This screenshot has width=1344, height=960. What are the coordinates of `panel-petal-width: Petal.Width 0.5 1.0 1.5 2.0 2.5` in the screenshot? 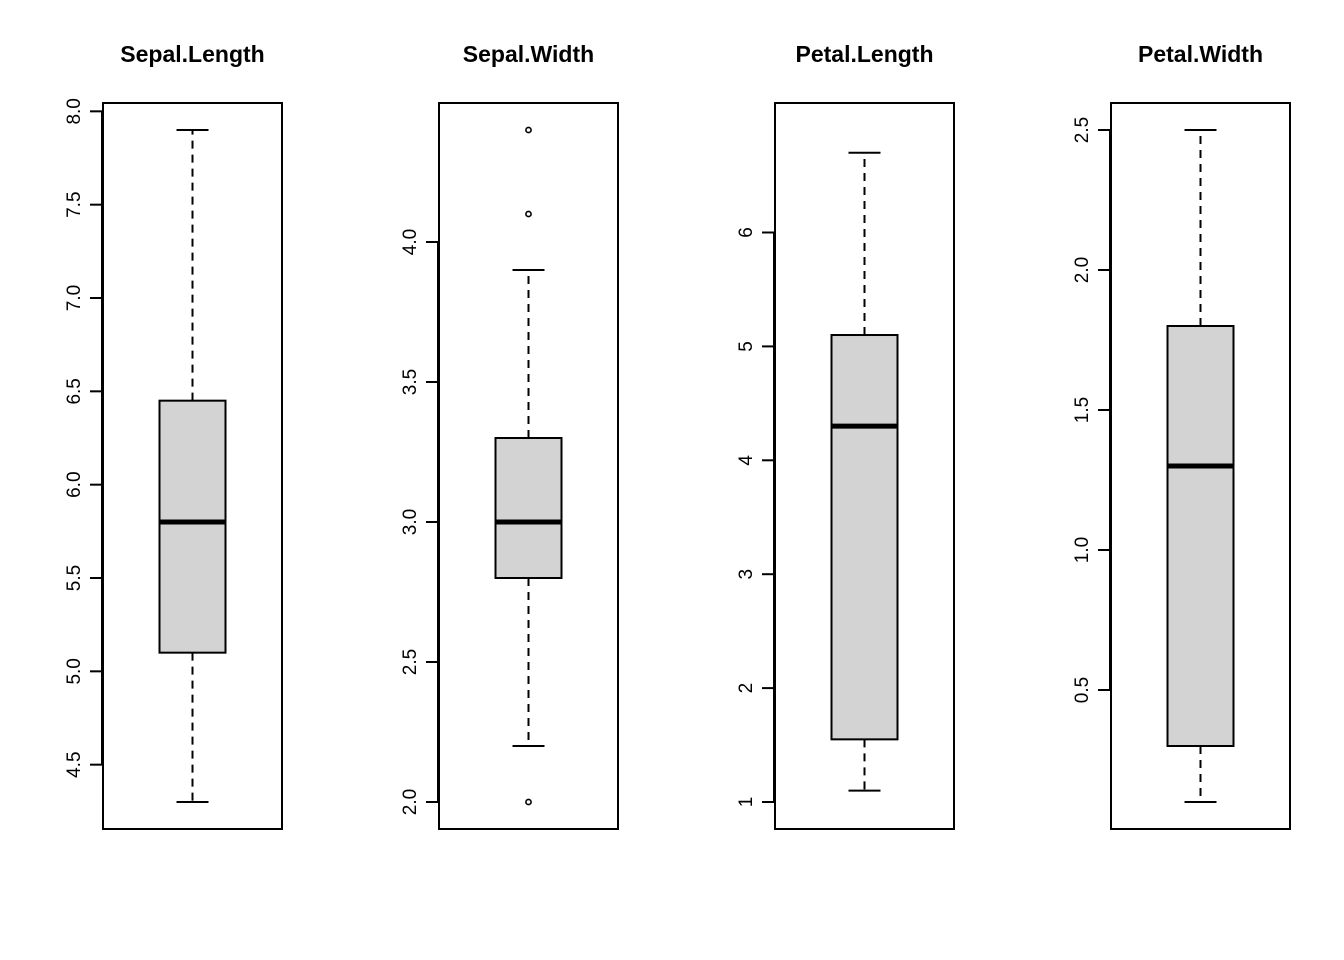 It's located at (1181, 435).